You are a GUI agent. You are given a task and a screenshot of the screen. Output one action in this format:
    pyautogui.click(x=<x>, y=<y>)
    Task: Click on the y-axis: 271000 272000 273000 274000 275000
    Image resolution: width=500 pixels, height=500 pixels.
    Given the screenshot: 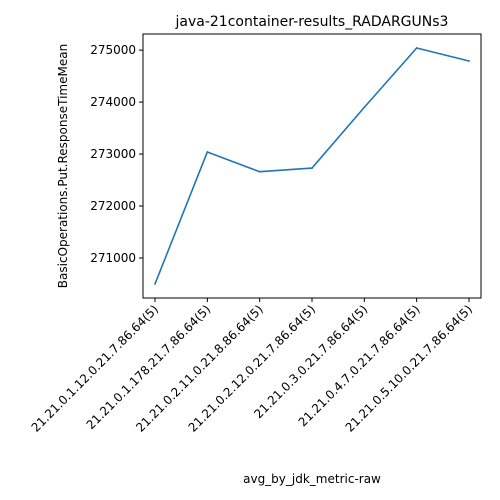 What is the action you would take?
    pyautogui.click(x=116, y=154)
    